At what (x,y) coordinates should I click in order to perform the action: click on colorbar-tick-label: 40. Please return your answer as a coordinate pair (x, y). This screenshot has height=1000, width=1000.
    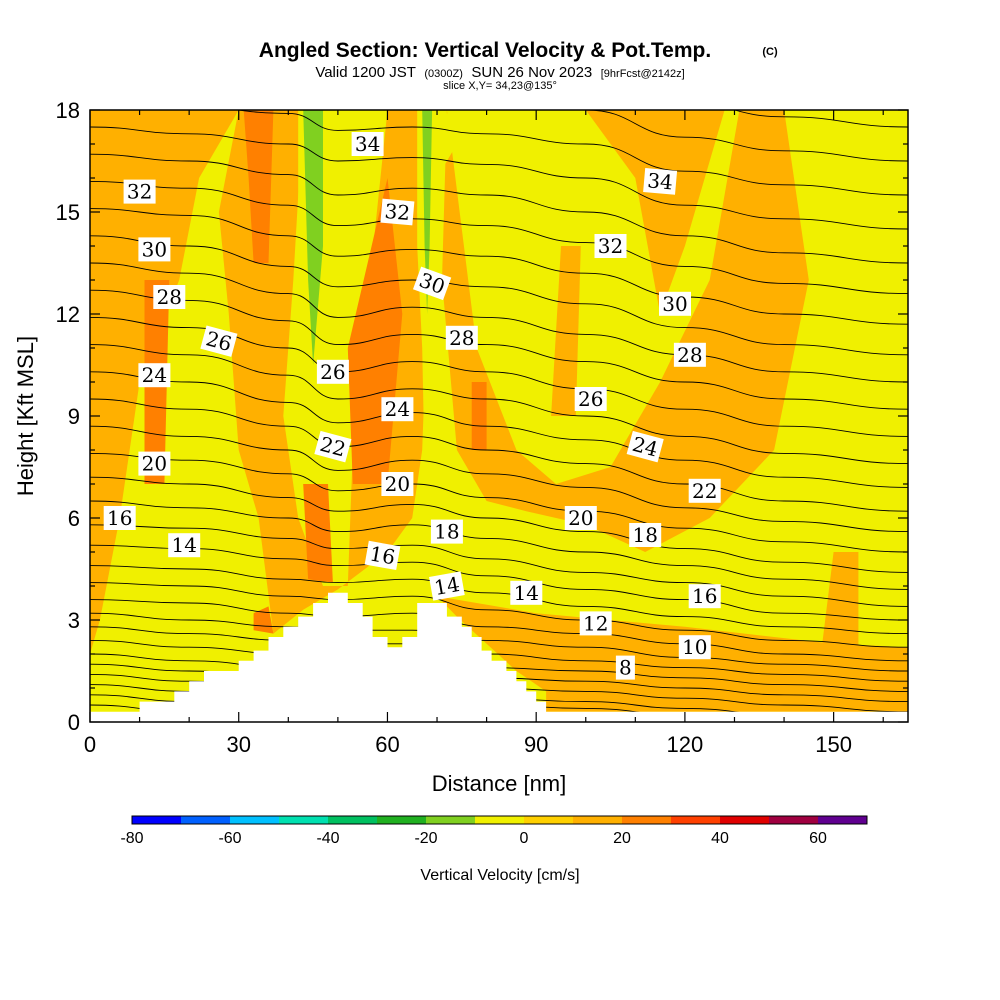
    Looking at the image, I should click on (720, 838).